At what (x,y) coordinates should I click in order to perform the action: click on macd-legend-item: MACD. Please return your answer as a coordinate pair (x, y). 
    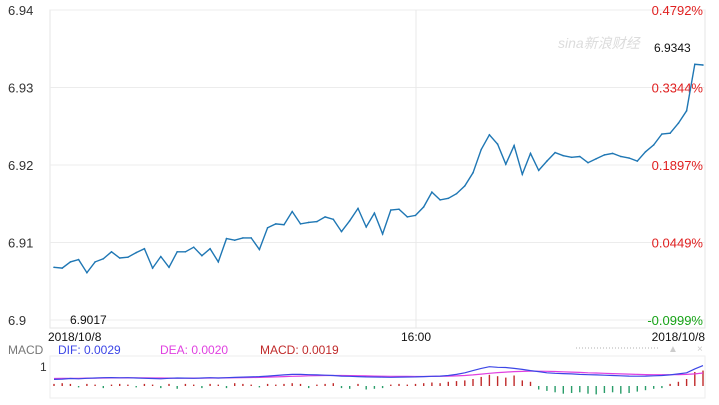
    Looking at the image, I should click on (26, 350).